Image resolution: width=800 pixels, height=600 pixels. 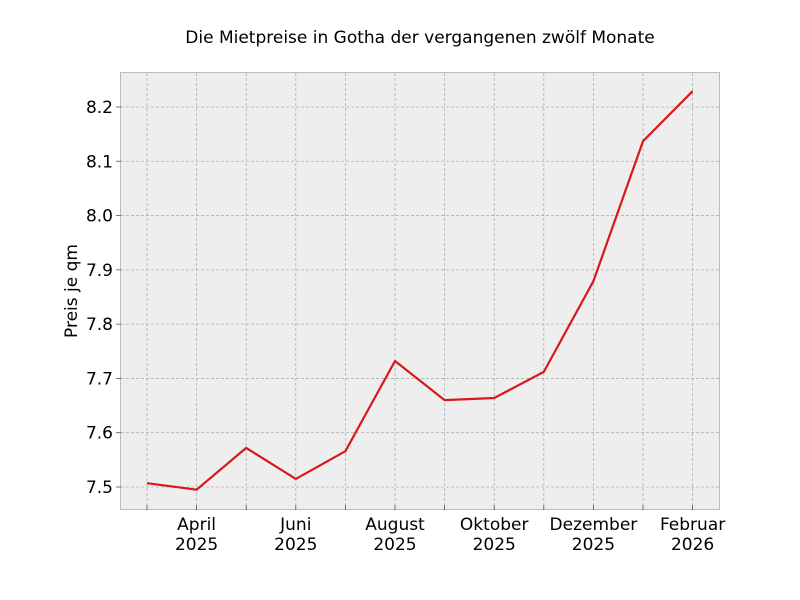 What do you see at coordinates (99, 325) in the screenshot?
I see `y-tick-label: 7.8` at bounding box center [99, 325].